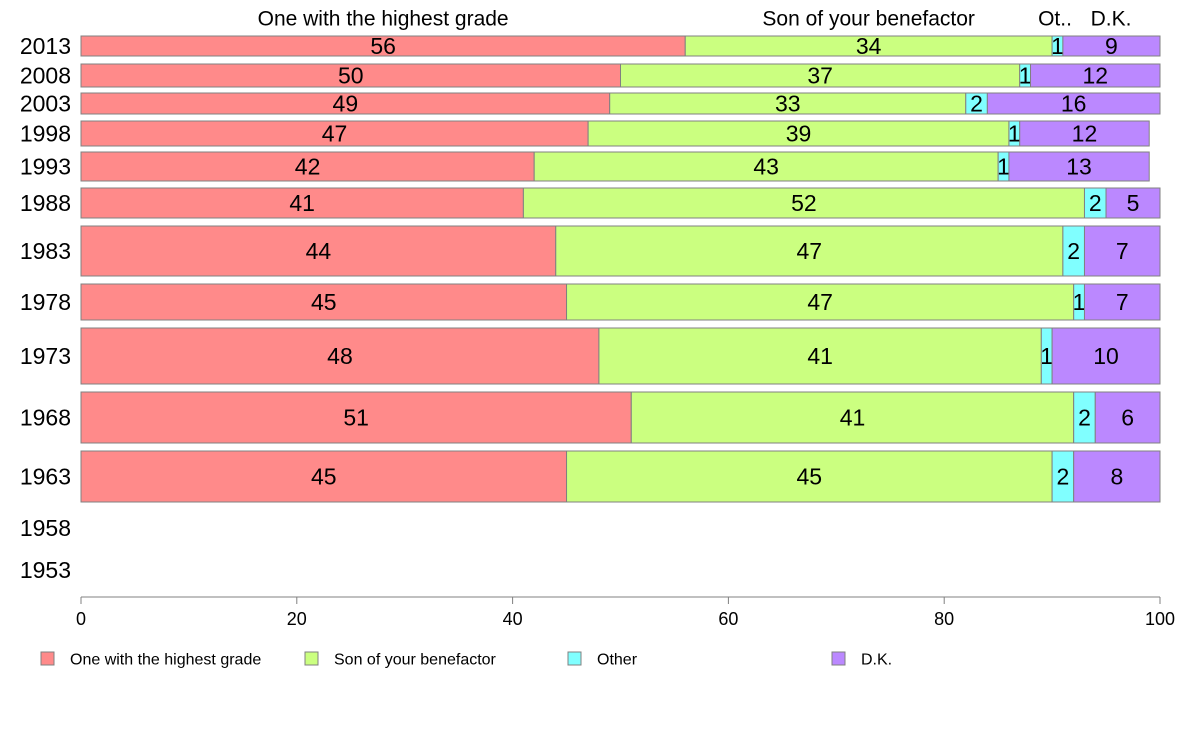 The image size is (1188, 736). Describe the element at coordinates (45, 76) in the screenshot. I see `year-label-2008: 2008` at that location.